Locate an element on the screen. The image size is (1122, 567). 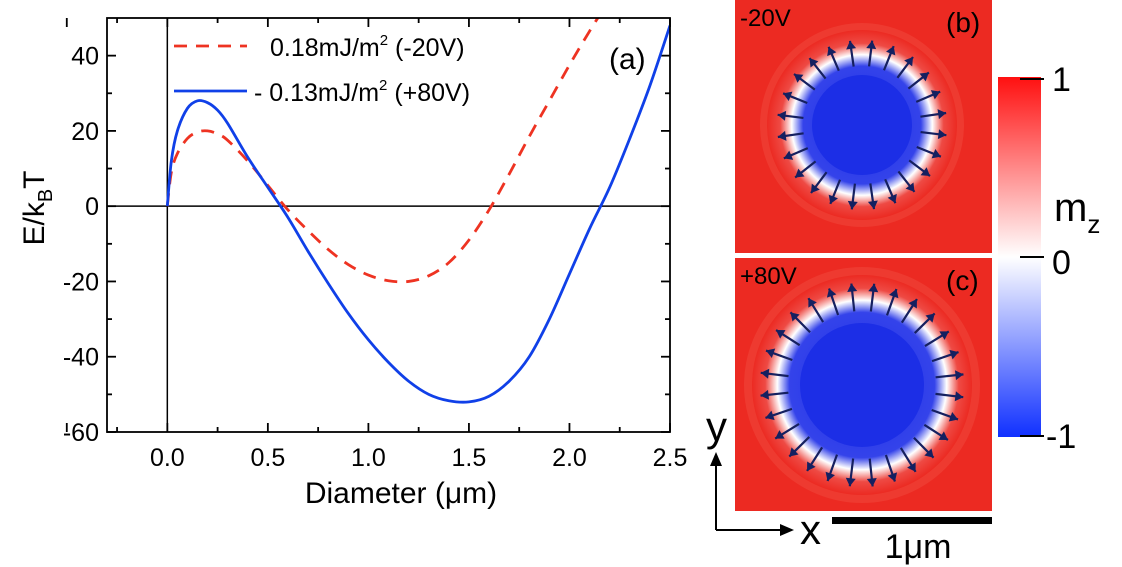
y-tick-label: -40 is located at coordinates (81, 358).